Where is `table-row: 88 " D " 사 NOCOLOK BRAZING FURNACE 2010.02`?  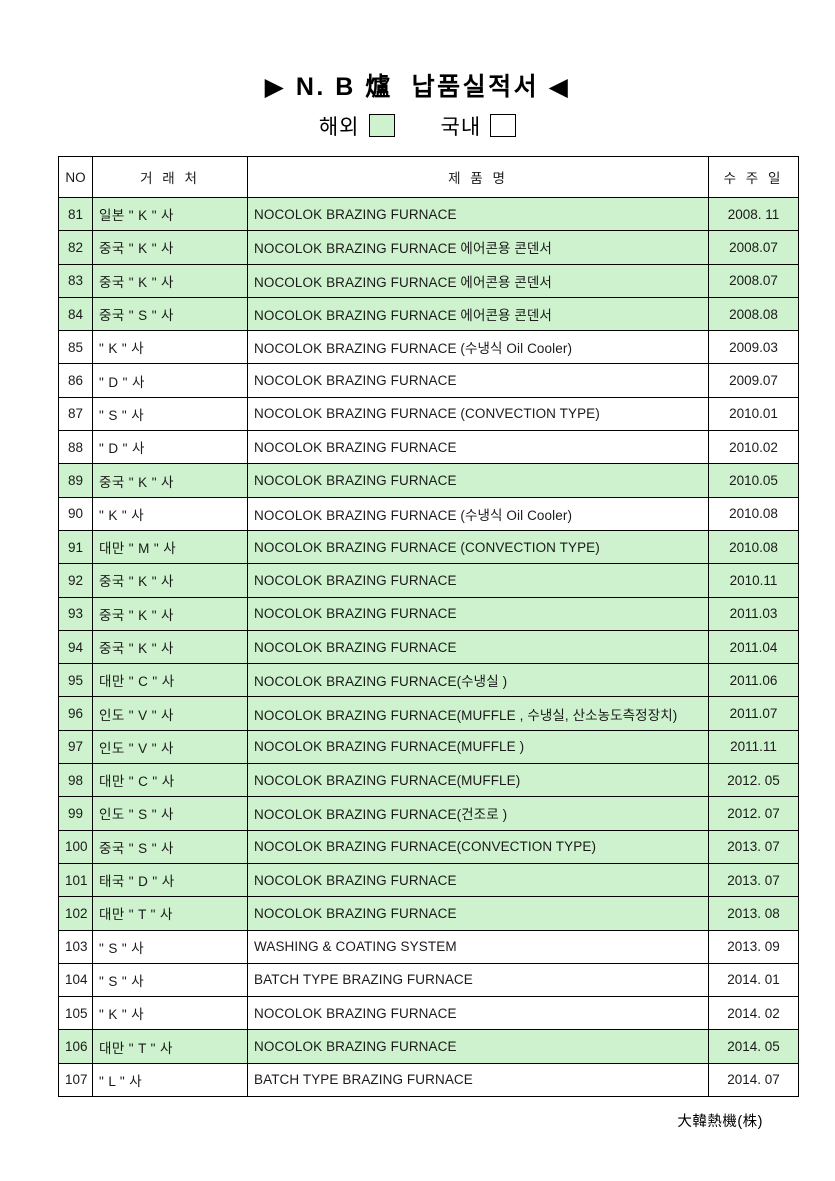 table-row: 88 " D " 사 NOCOLOK BRAZING FURNACE 2010.02 is located at coordinates (428, 447).